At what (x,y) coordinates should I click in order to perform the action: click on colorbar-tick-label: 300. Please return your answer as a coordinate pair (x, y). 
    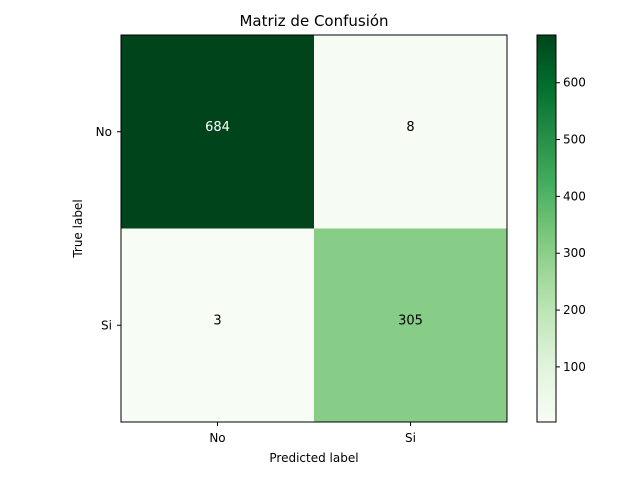
    Looking at the image, I should click on (574, 253).